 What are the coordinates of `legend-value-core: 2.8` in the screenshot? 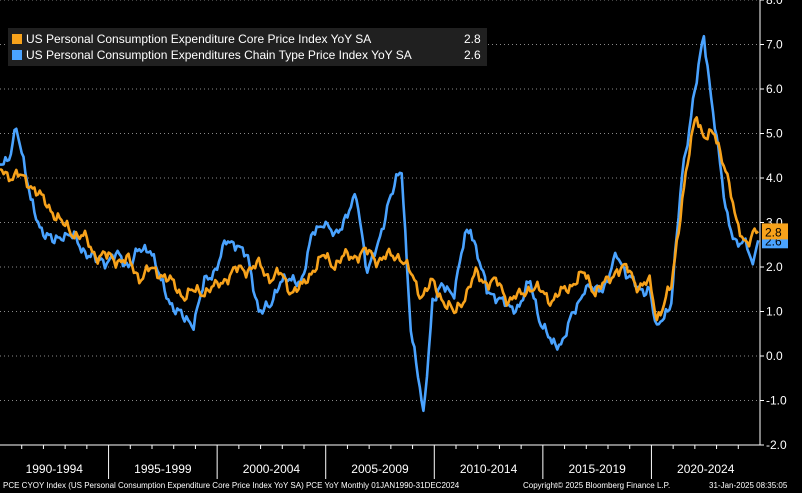 It's located at (472, 39).